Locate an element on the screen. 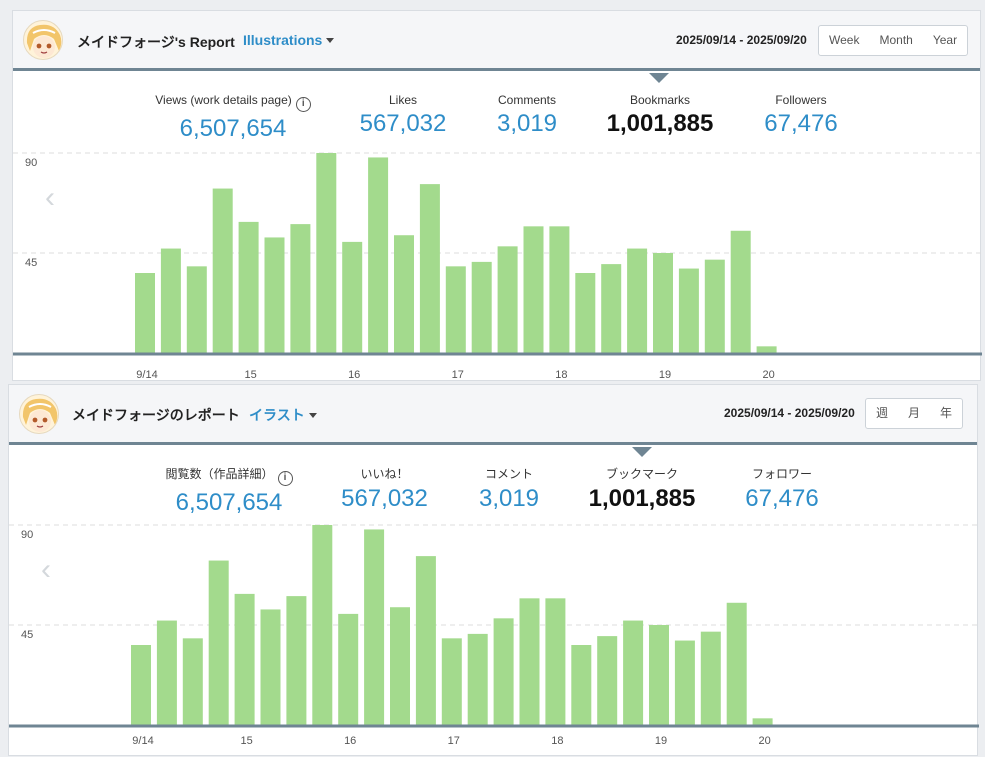  x-tick-label: 18 is located at coordinates (557, 741).